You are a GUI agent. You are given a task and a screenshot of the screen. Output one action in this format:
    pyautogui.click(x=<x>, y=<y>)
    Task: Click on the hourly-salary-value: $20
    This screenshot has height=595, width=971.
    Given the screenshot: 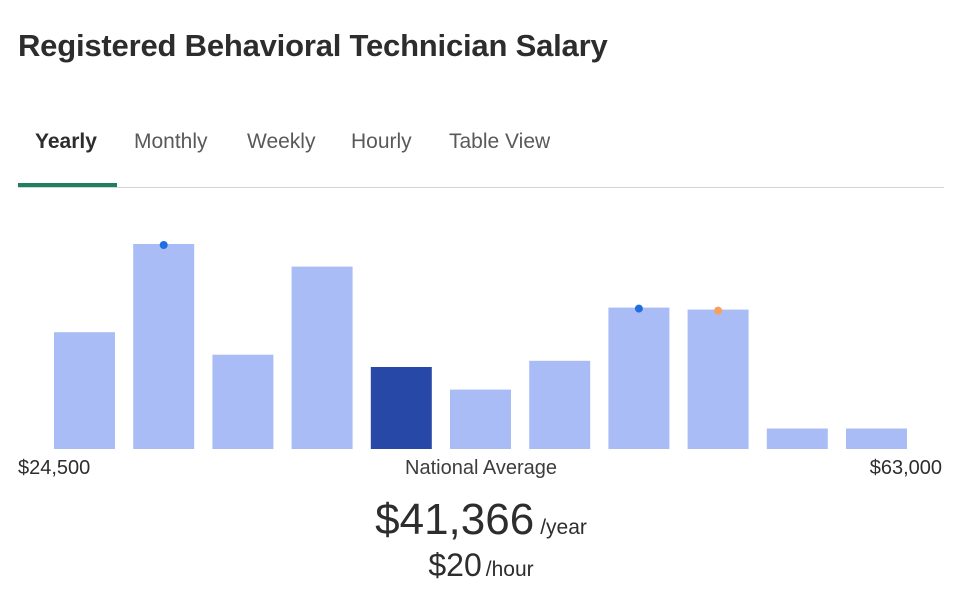 What is the action you would take?
    pyautogui.click(x=455, y=565)
    